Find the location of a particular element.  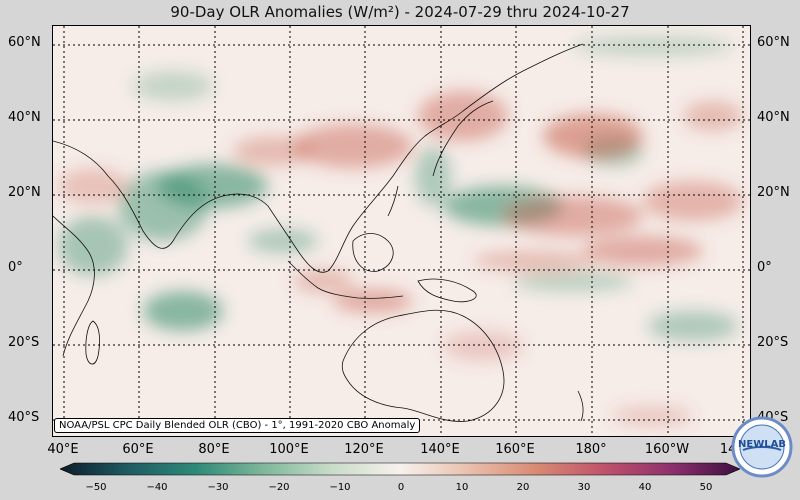

lon-label: 80°E is located at coordinates (214, 449).